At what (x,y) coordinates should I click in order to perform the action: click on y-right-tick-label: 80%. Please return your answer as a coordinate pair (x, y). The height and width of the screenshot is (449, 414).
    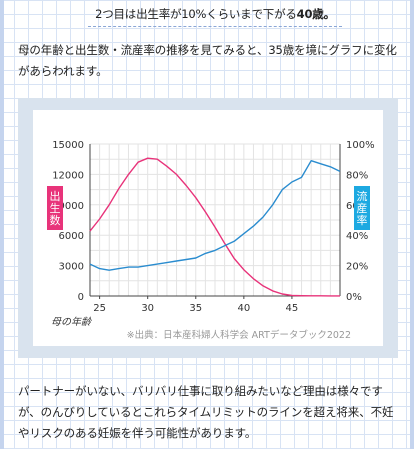
    Looking at the image, I should click on (357, 175).